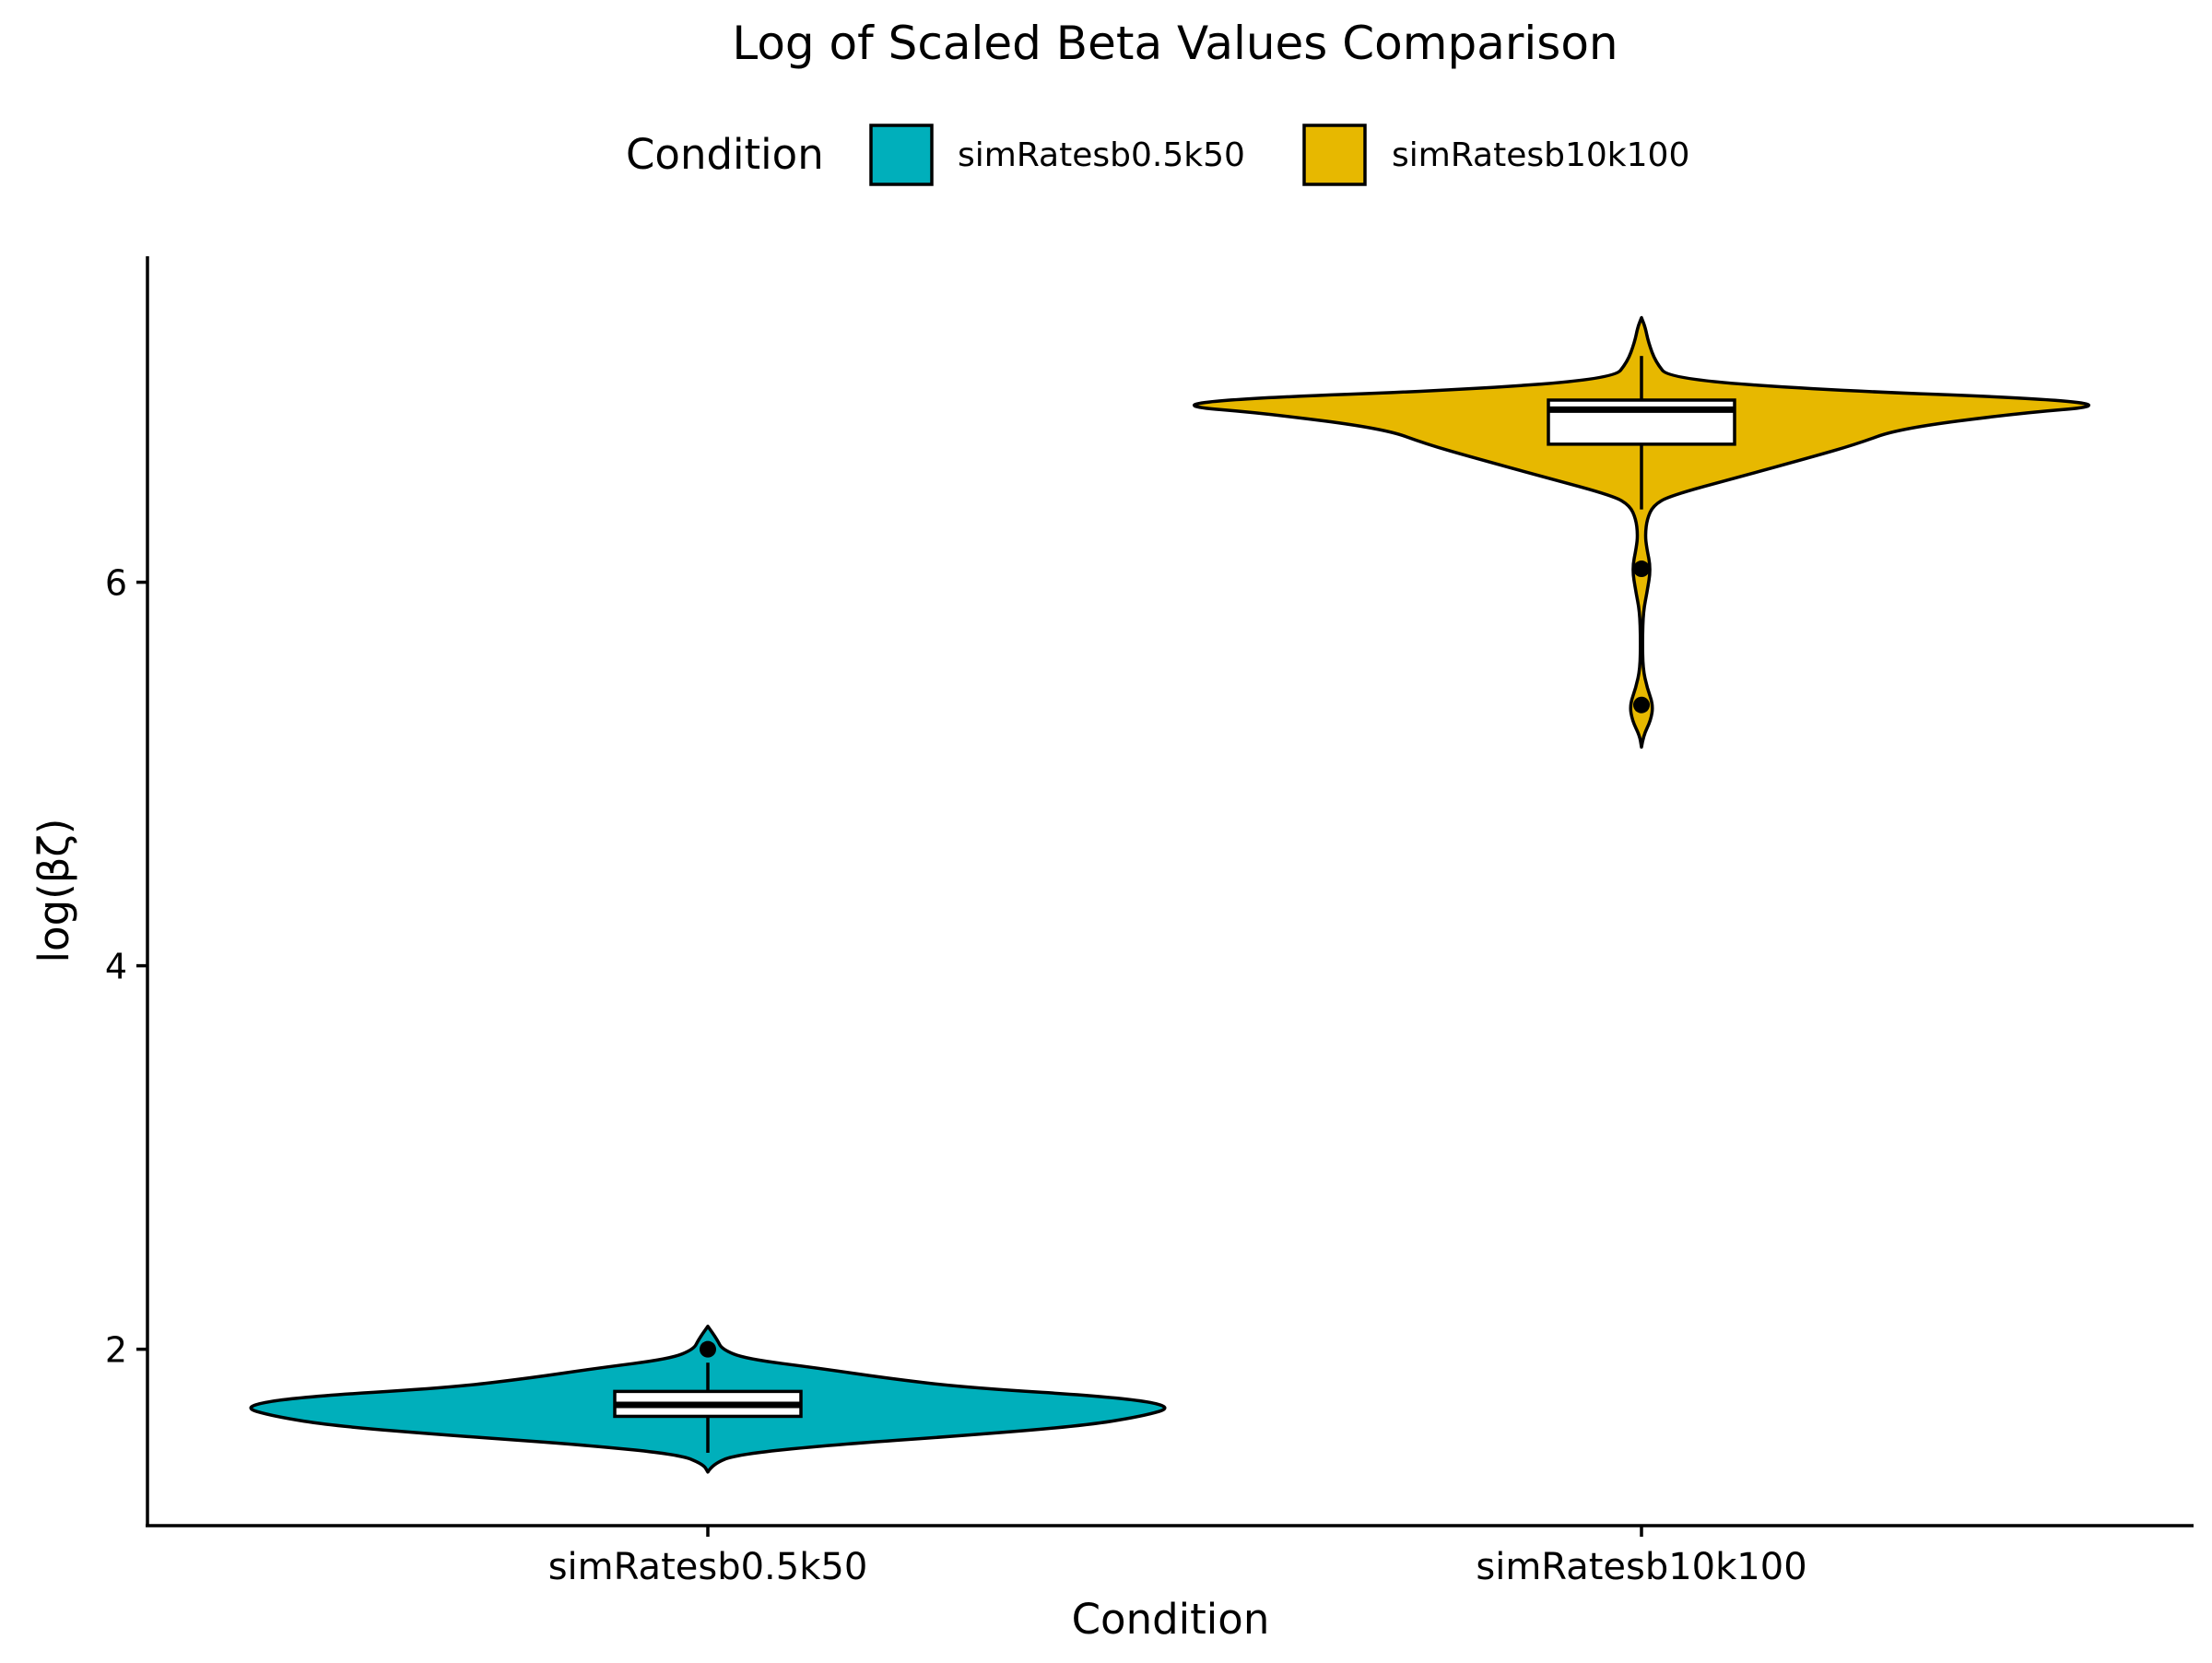  What do you see at coordinates (1171, 1619) in the screenshot?
I see `x-axis-label: Condition` at bounding box center [1171, 1619].